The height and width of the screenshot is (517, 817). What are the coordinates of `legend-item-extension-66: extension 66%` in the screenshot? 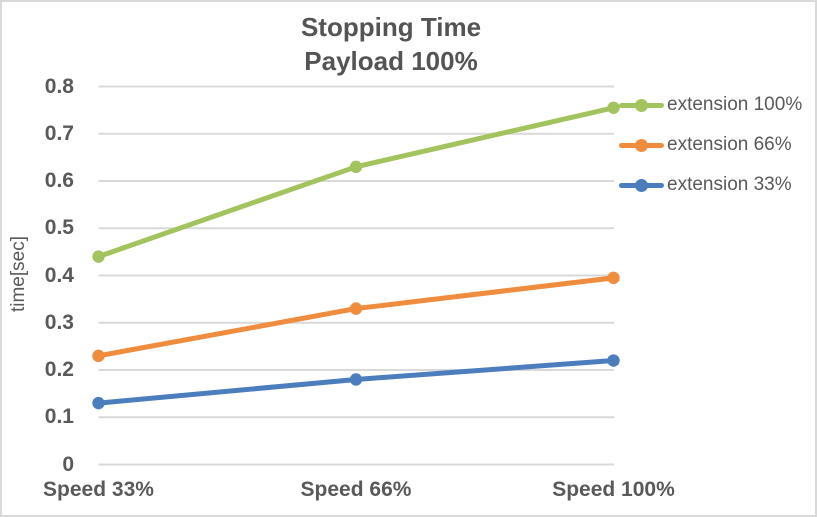 It's located at (710, 145).